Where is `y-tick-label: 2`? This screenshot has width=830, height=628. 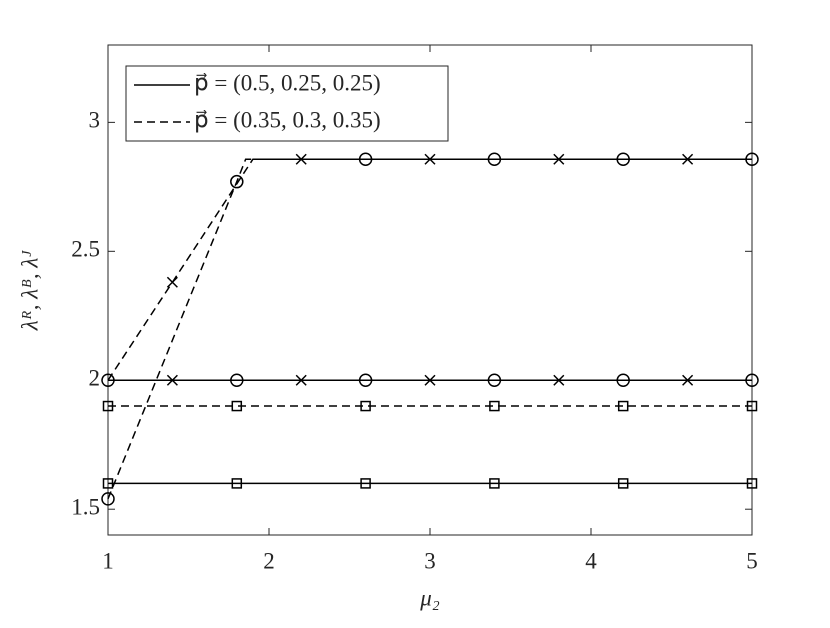
y-tick-label: 2 is located at coordinates (95, 378).